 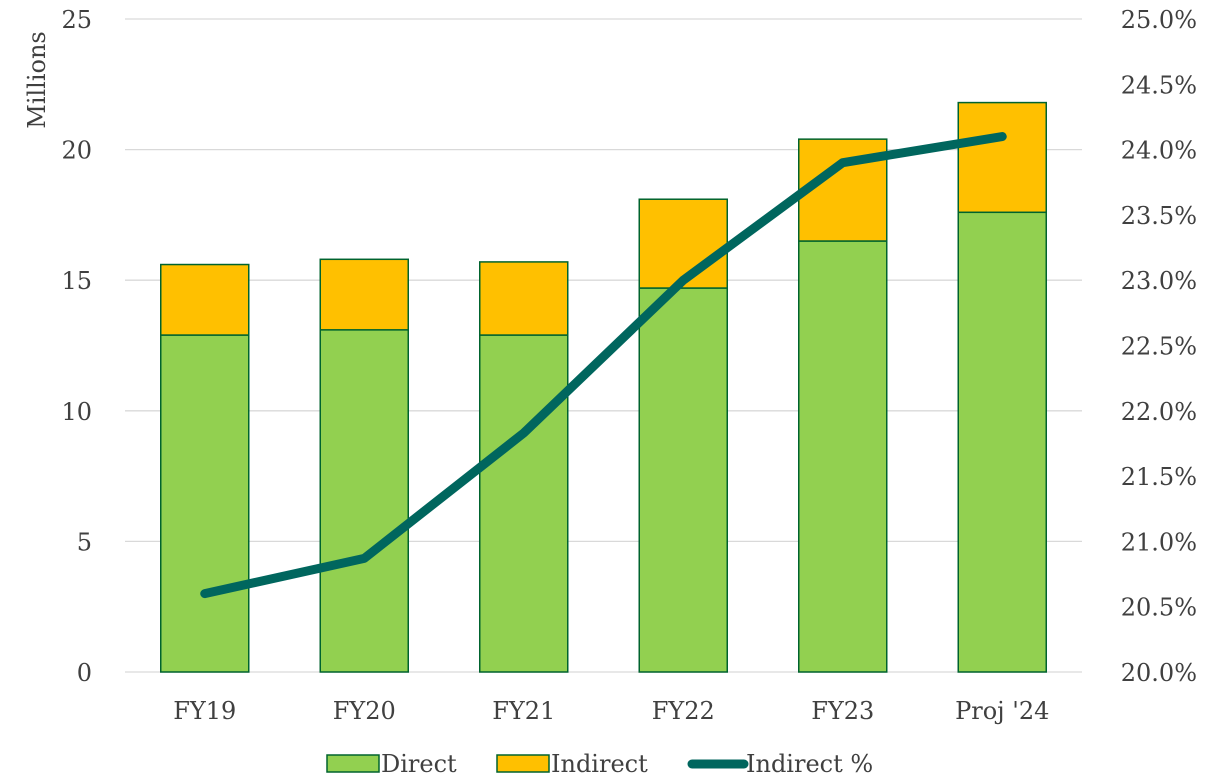 I want to click on x-axis: FY19 FY20 FY21 FY22 FY23 Proj '24, so click(x=611, y=711).